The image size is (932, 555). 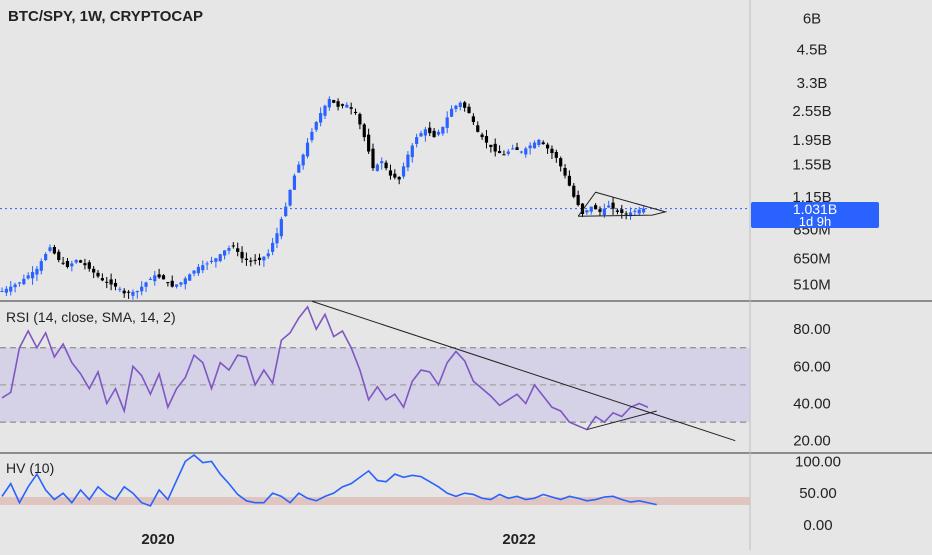 I want to click on hv-label: HV (10), so click(x=30, y=468).